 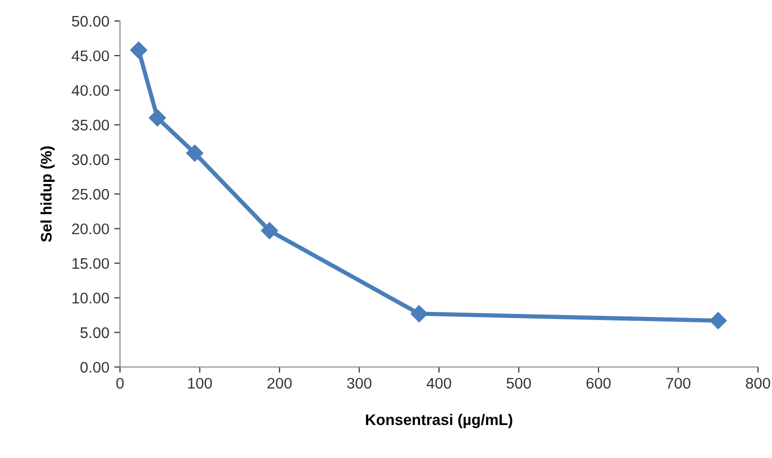 What do you see at coordinates (359, 383) in the screenshot?
I see `x-tick-label: 300` at bounding box center [359, 383].